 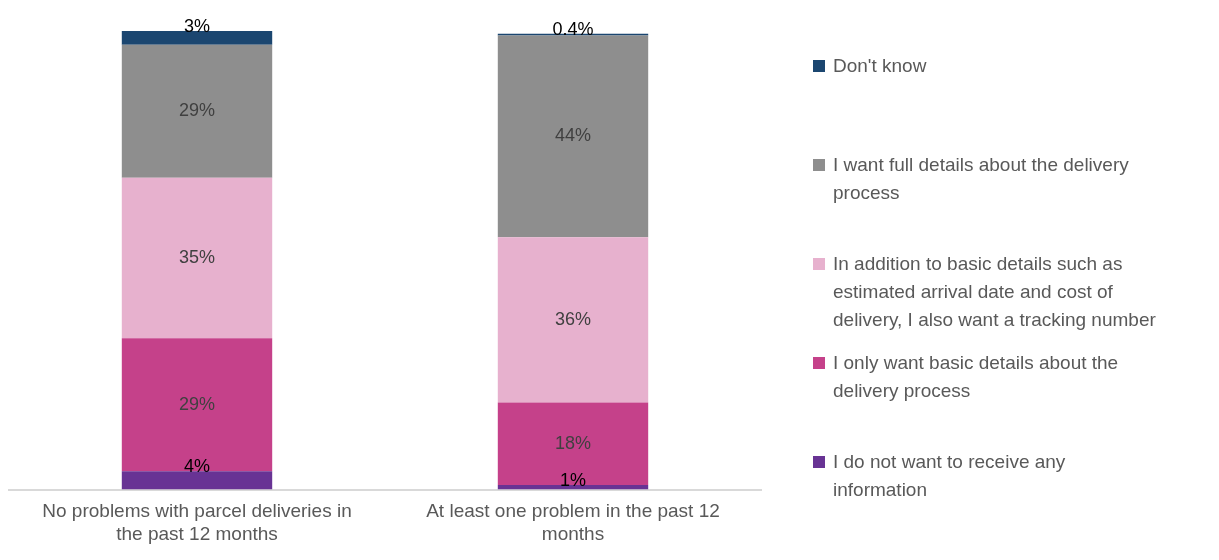 I want to click on legend-label: I do not want to receive any information, so click(x=950, y=476).